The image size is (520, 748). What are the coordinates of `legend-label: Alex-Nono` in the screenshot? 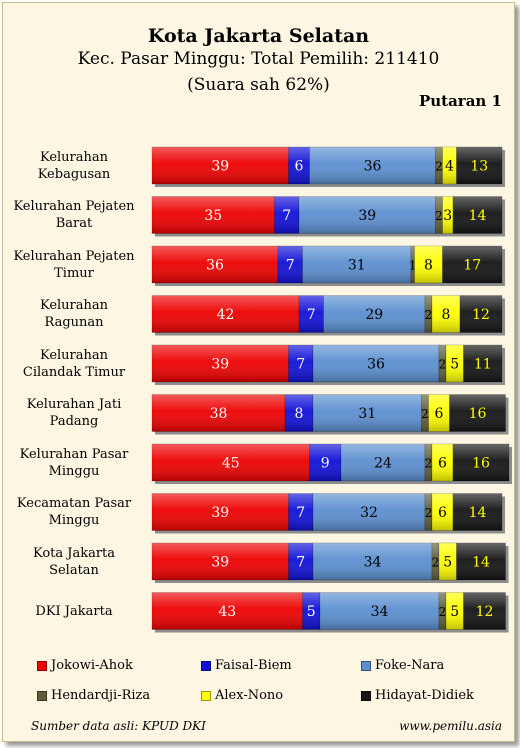 It's located at (249, 695).